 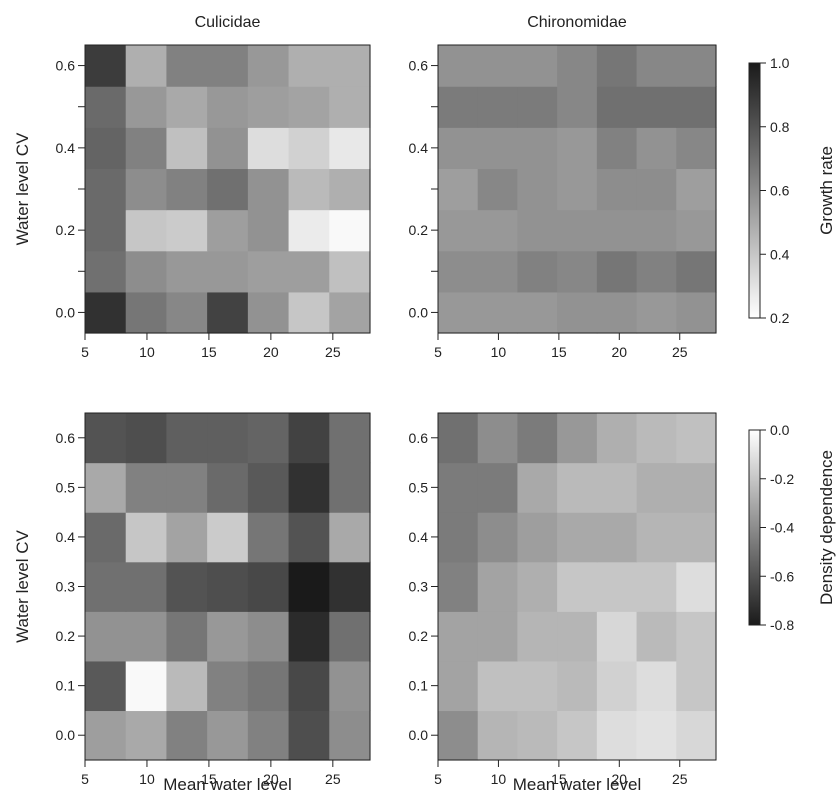 I want to click on panel-3-x-tick-label: 25, so click(x=333, y=779).